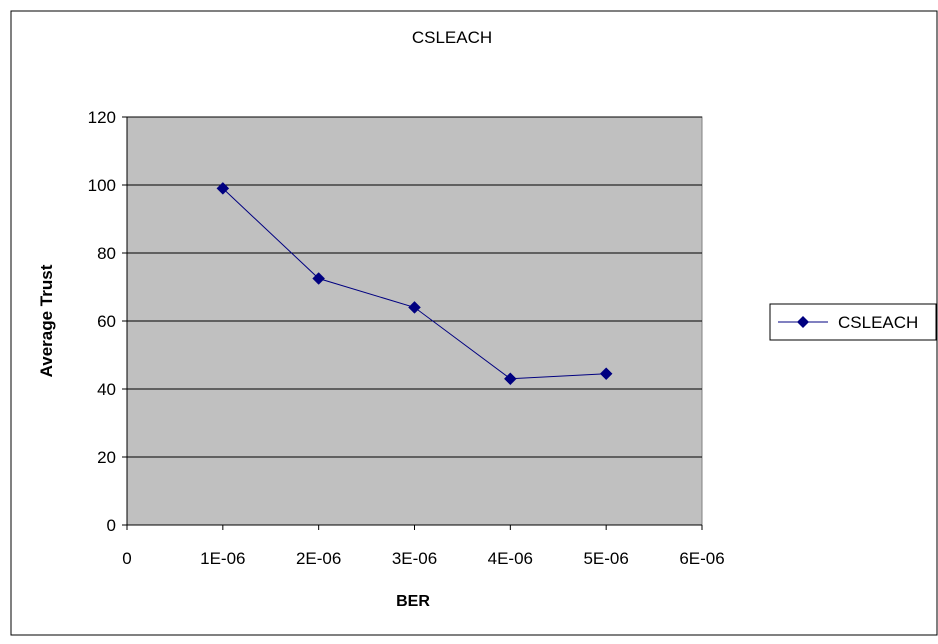 The height and width of the screenshot is (644, 938). What do you see at coordinates (605, 558) in the screenshot?
I see `x-tick-label: 5E-06` at bounding box center [605, 558].